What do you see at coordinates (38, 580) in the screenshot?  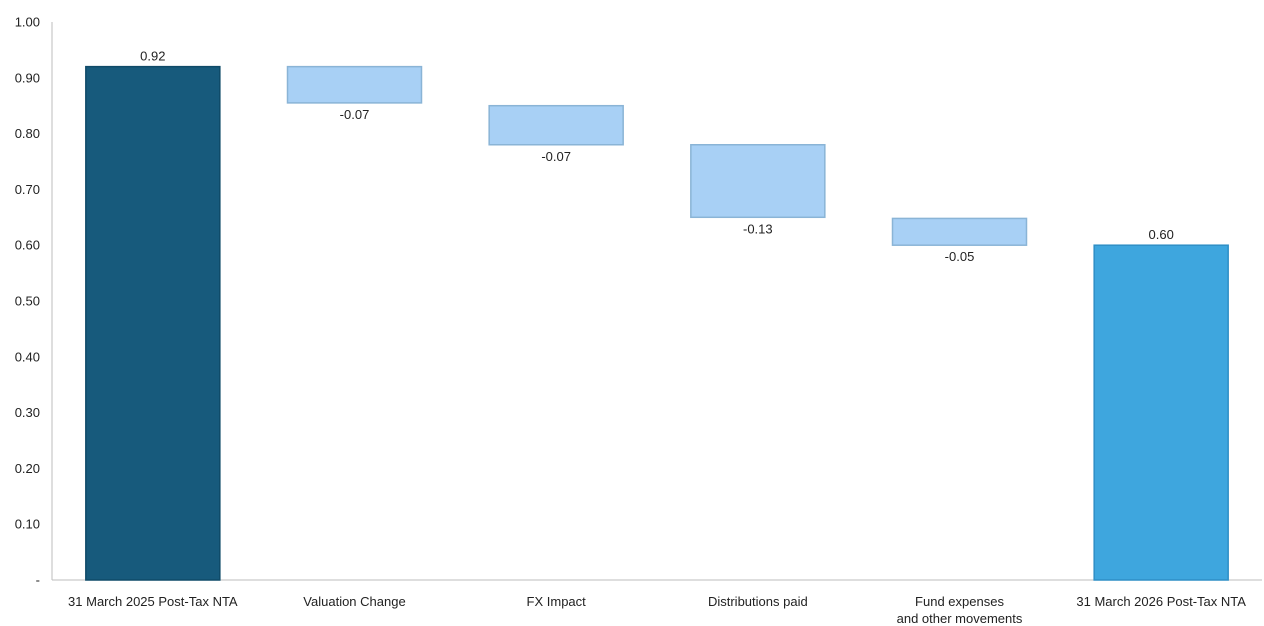 I see `y-tick-label: -` at bounding box center [38, 580].